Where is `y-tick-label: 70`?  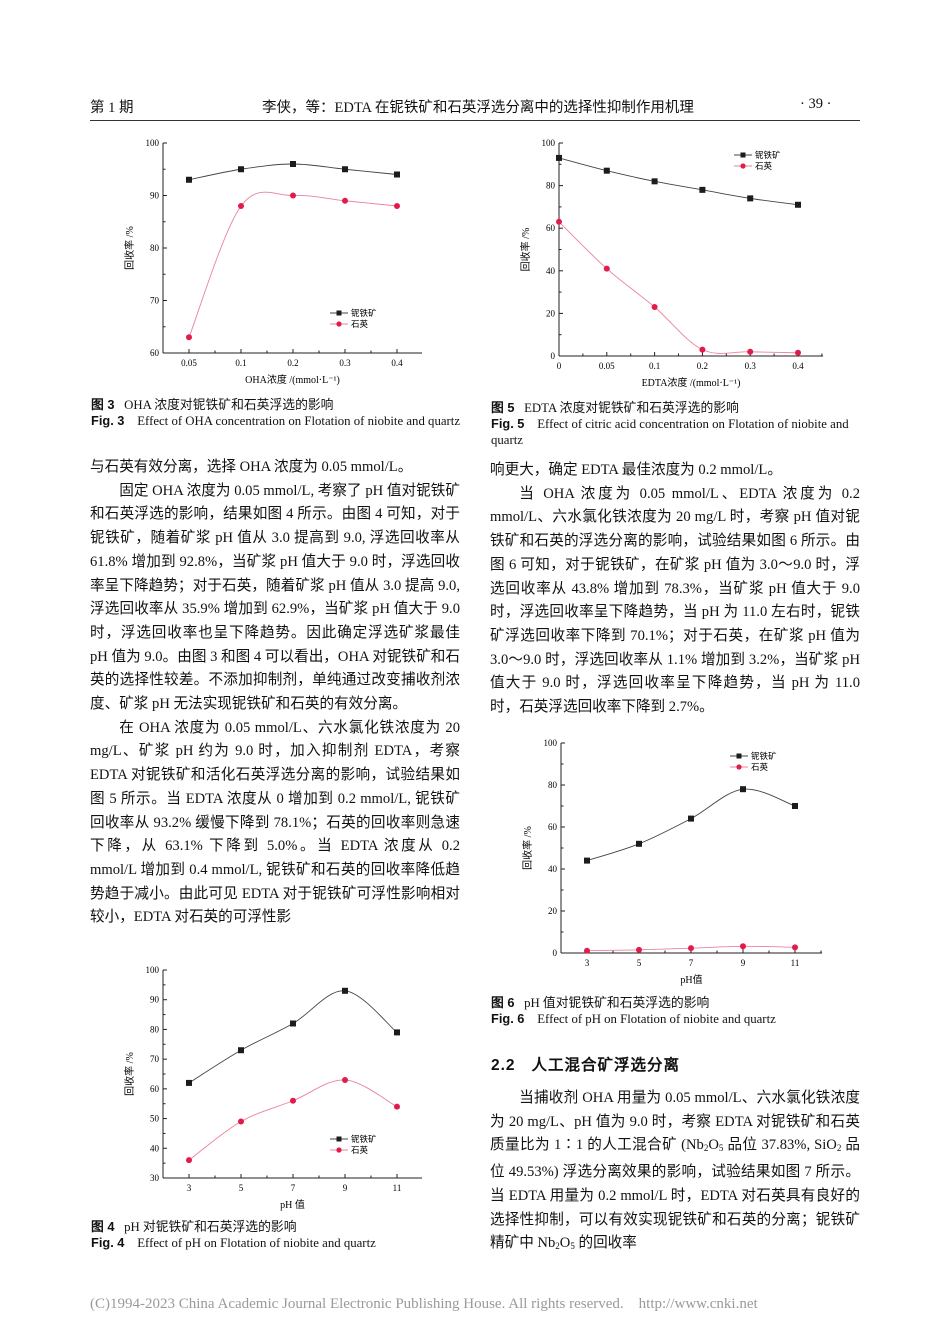 y-tick-label: 70 is located at coordinates (155, 301).